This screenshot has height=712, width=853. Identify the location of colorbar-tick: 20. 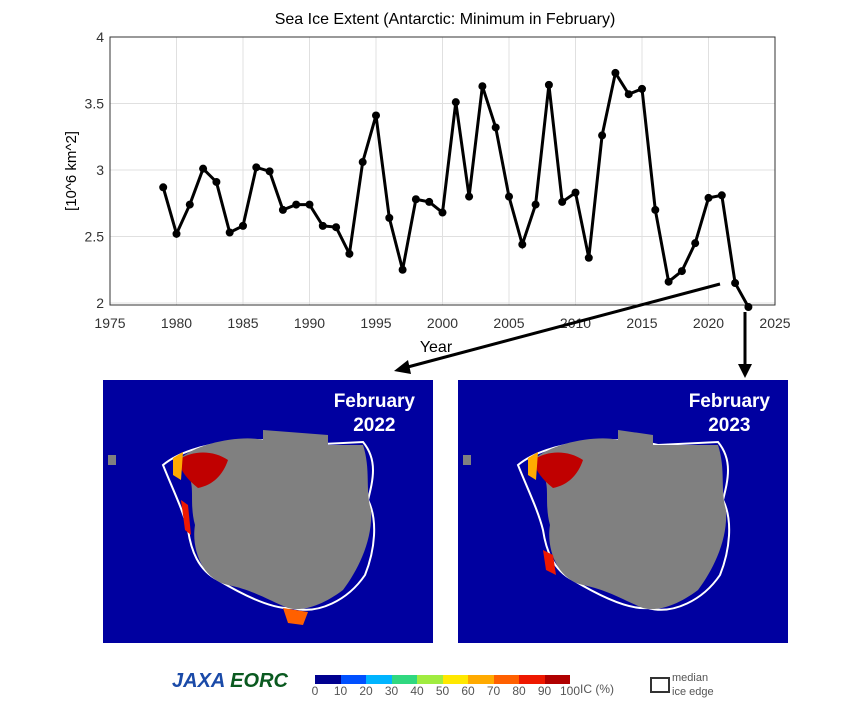
(366, 691).